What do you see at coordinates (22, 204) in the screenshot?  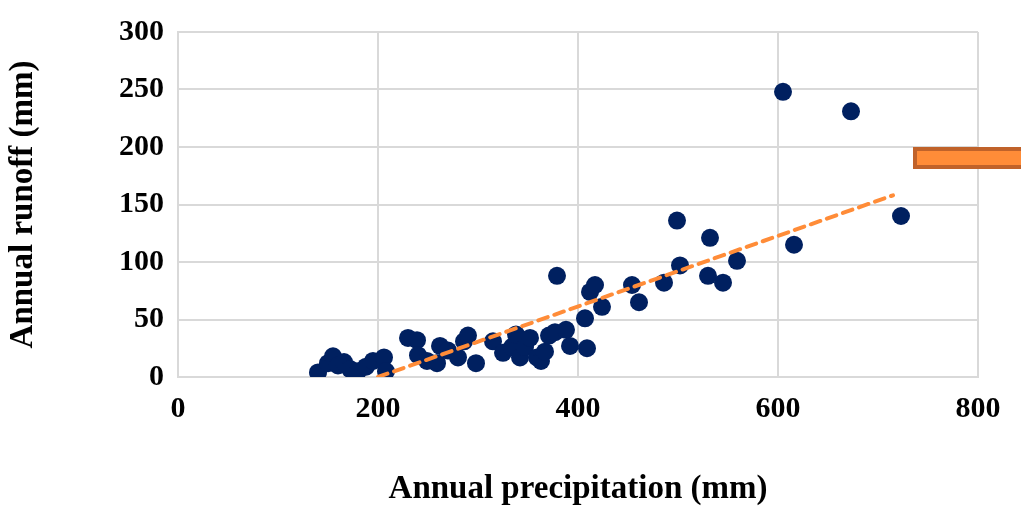 I see `y-axis-title: Annual runoff (mm)` at bounding box center [22, 204].